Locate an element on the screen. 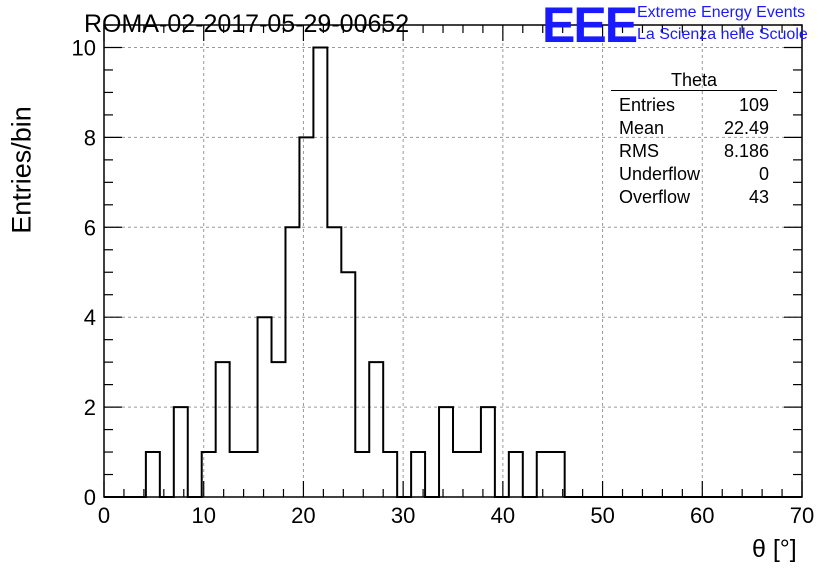 This screenshot has height=572, width=836. y-tick-label: 8 is located at coordinates (90, 137).